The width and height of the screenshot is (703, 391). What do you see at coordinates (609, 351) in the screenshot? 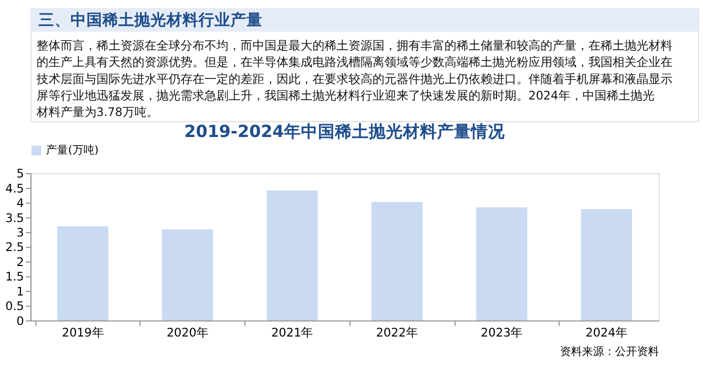
I see `text: 资料来源：公开资料` at bounding box center [609, 351].